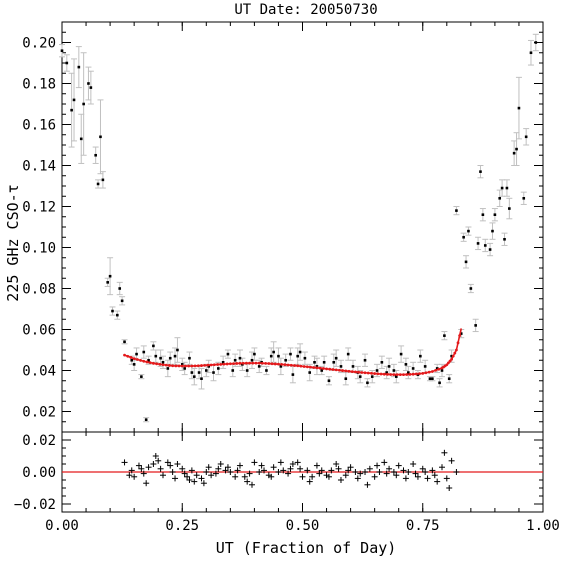 The image size is (574, 579). What do you see at coordinates (39, 372) in the screenshot?
I see `main-y-tick-label: 0.04` at bounding box center [39, 372].